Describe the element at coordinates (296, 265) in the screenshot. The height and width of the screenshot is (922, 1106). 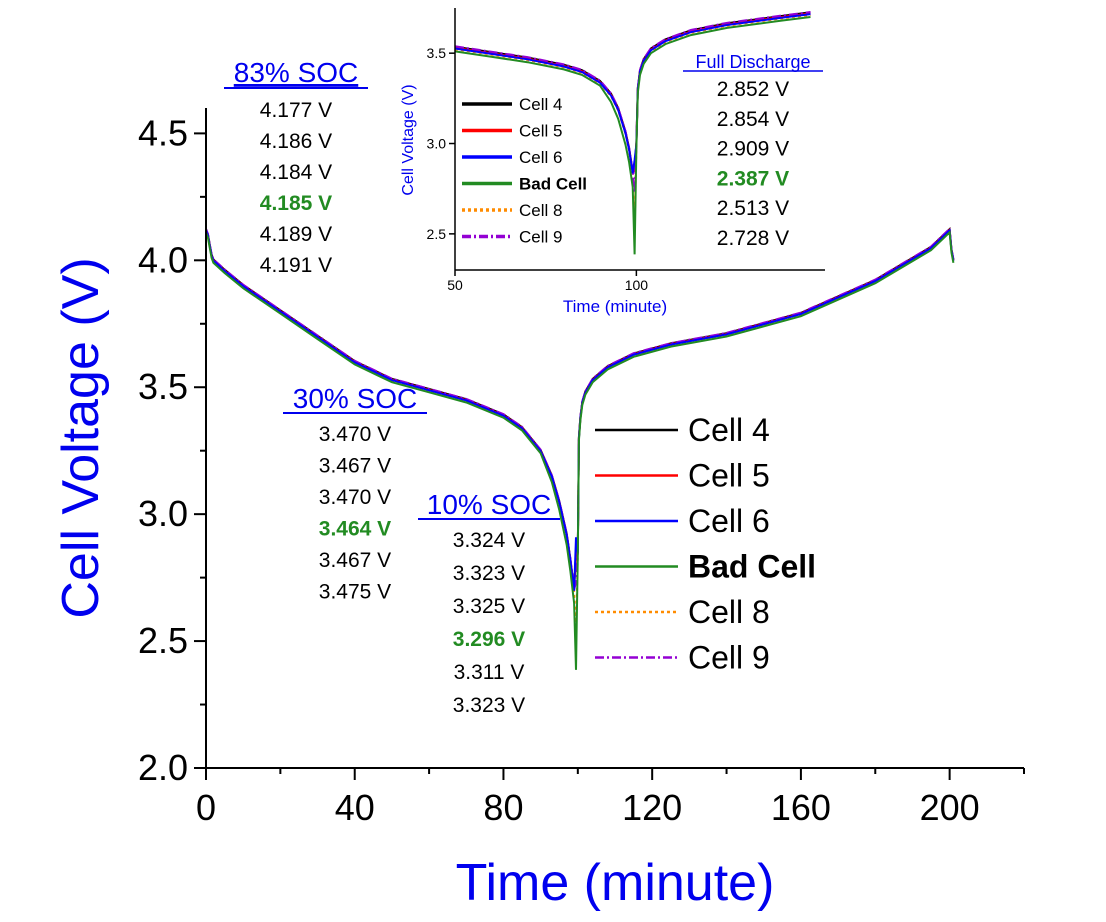
I see `annotation-value: 4.191 V` at that location.